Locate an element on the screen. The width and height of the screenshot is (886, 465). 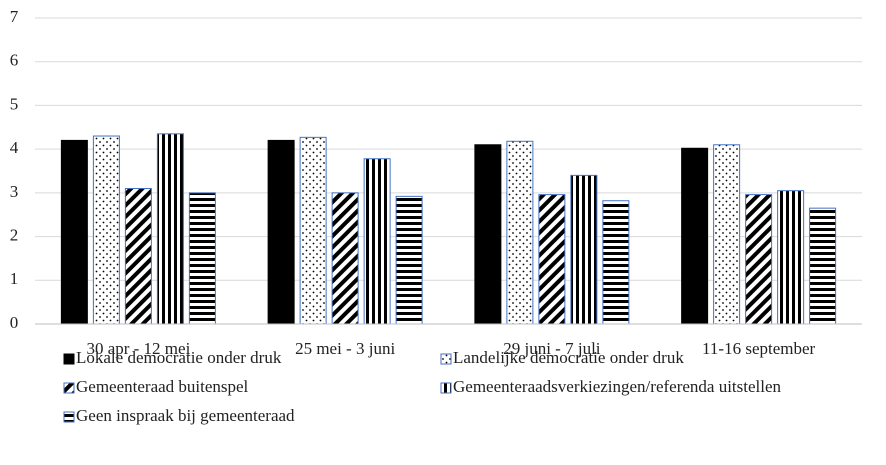
legend-label: Gemeenteraad buitenspel is located at coordinates (162, 386).